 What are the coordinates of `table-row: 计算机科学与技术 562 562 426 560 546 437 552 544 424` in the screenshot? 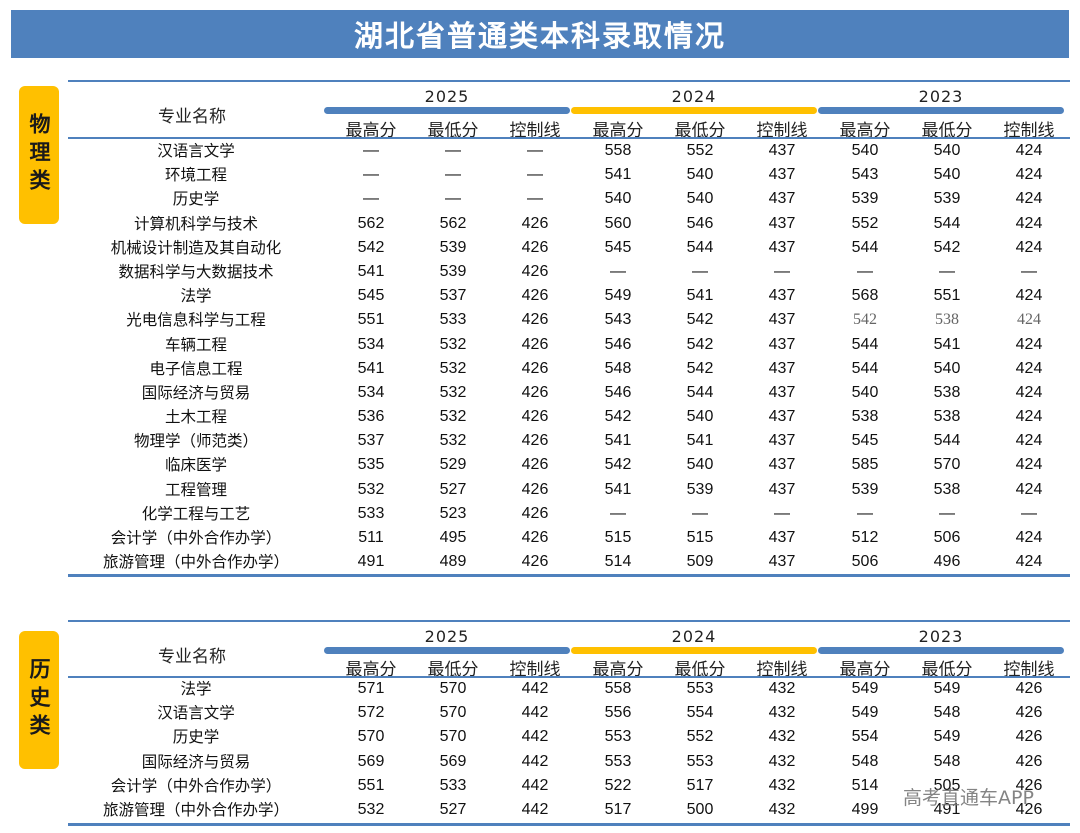 It's located at (569, 224).